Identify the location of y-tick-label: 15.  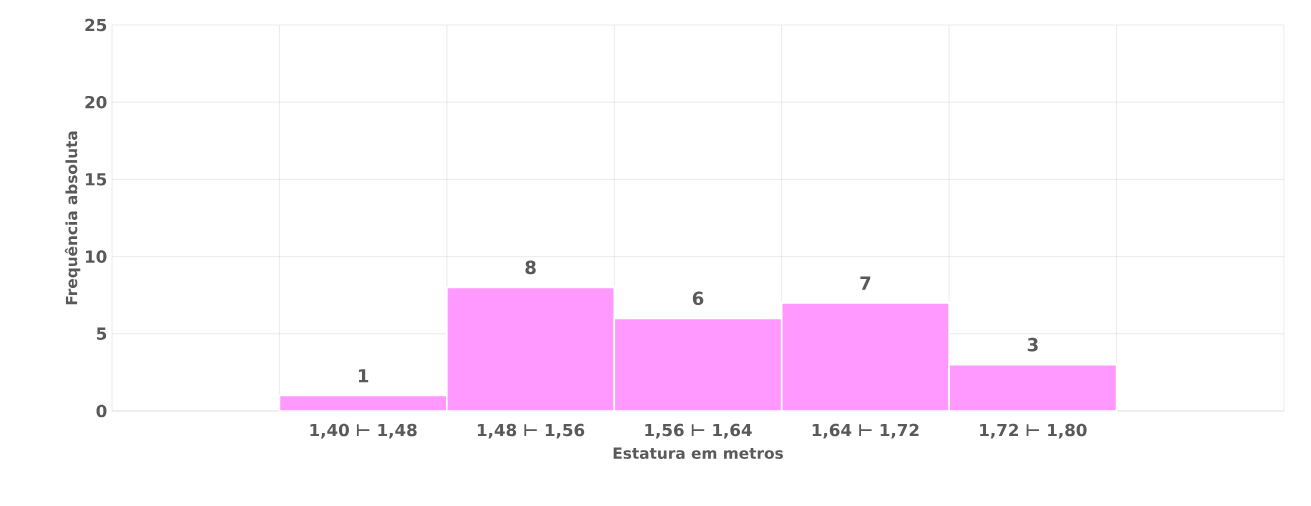
(96, 179).